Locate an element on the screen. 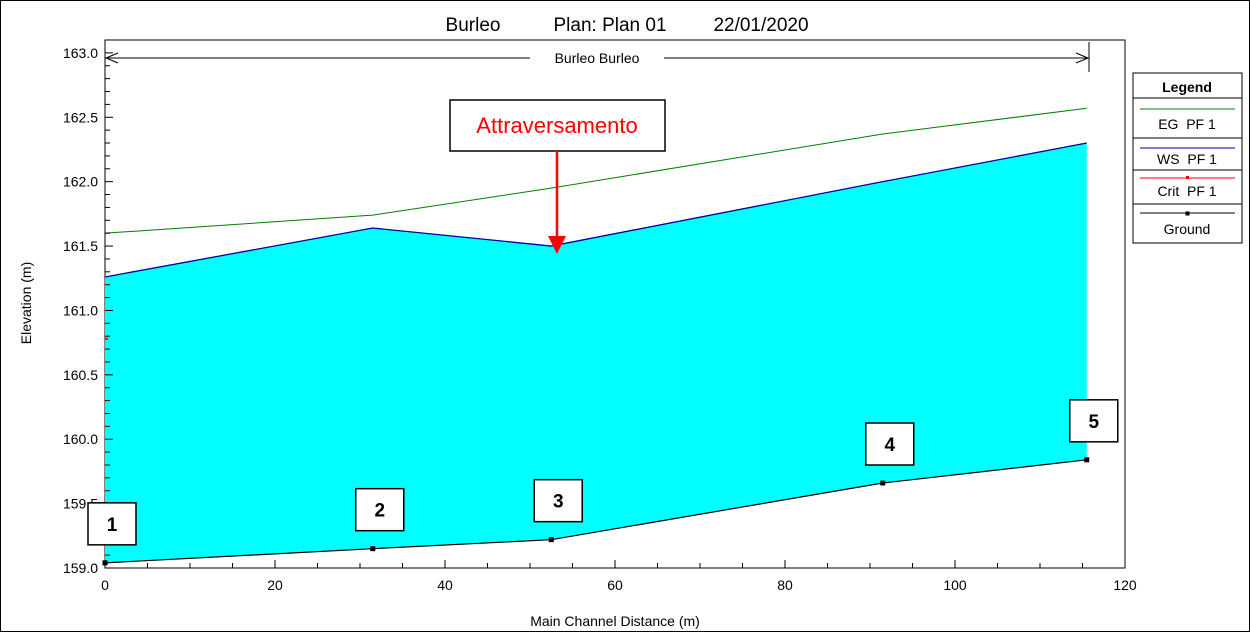 This screenshot has height=632, width=1250. y-tick-label: 159.0 is located at coordinates (80, 568).